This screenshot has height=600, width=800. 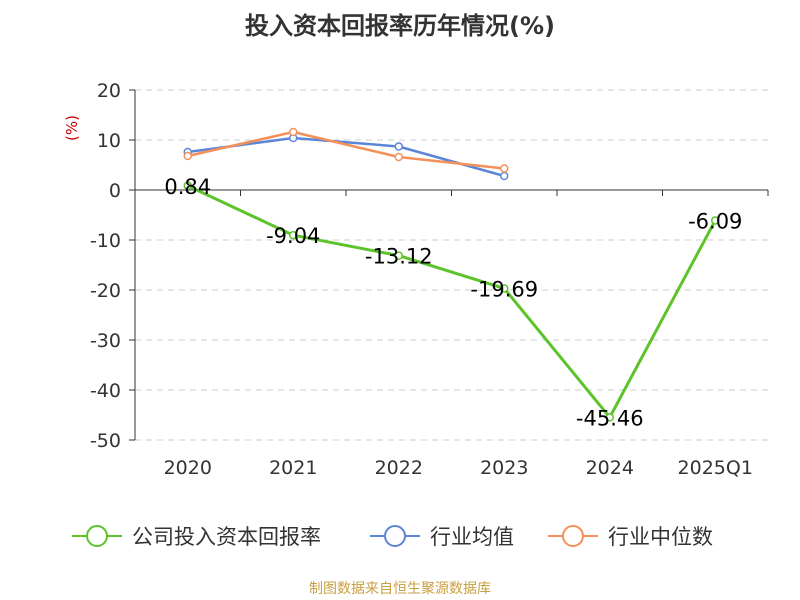 What do you see at coordinates (400, 26) in the screenshot?
I see `chart-title: 投入资本回报率历年情况(%)` at bounding box center [400, 26].